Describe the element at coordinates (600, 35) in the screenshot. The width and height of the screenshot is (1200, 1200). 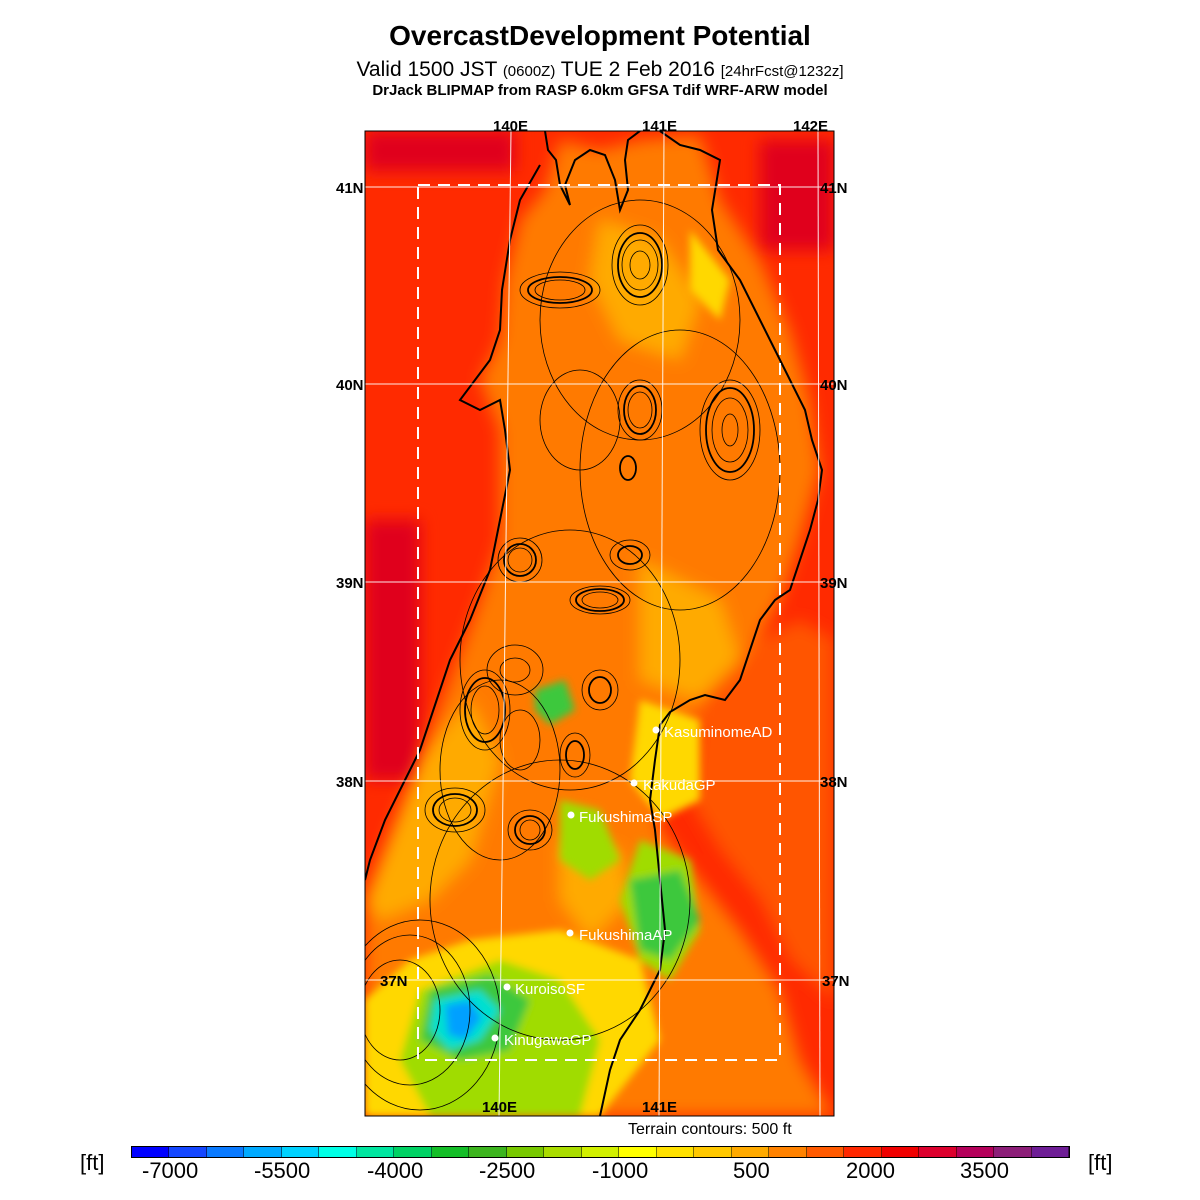
I see `chart-title: OvercastDevelopment Potential` at that location.